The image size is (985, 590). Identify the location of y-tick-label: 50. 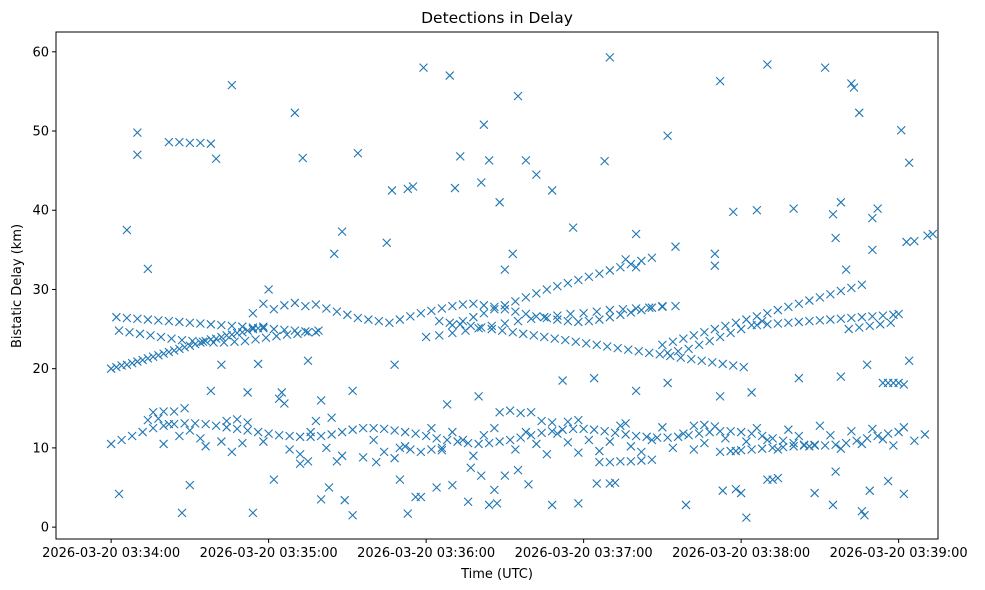
(40, 132).